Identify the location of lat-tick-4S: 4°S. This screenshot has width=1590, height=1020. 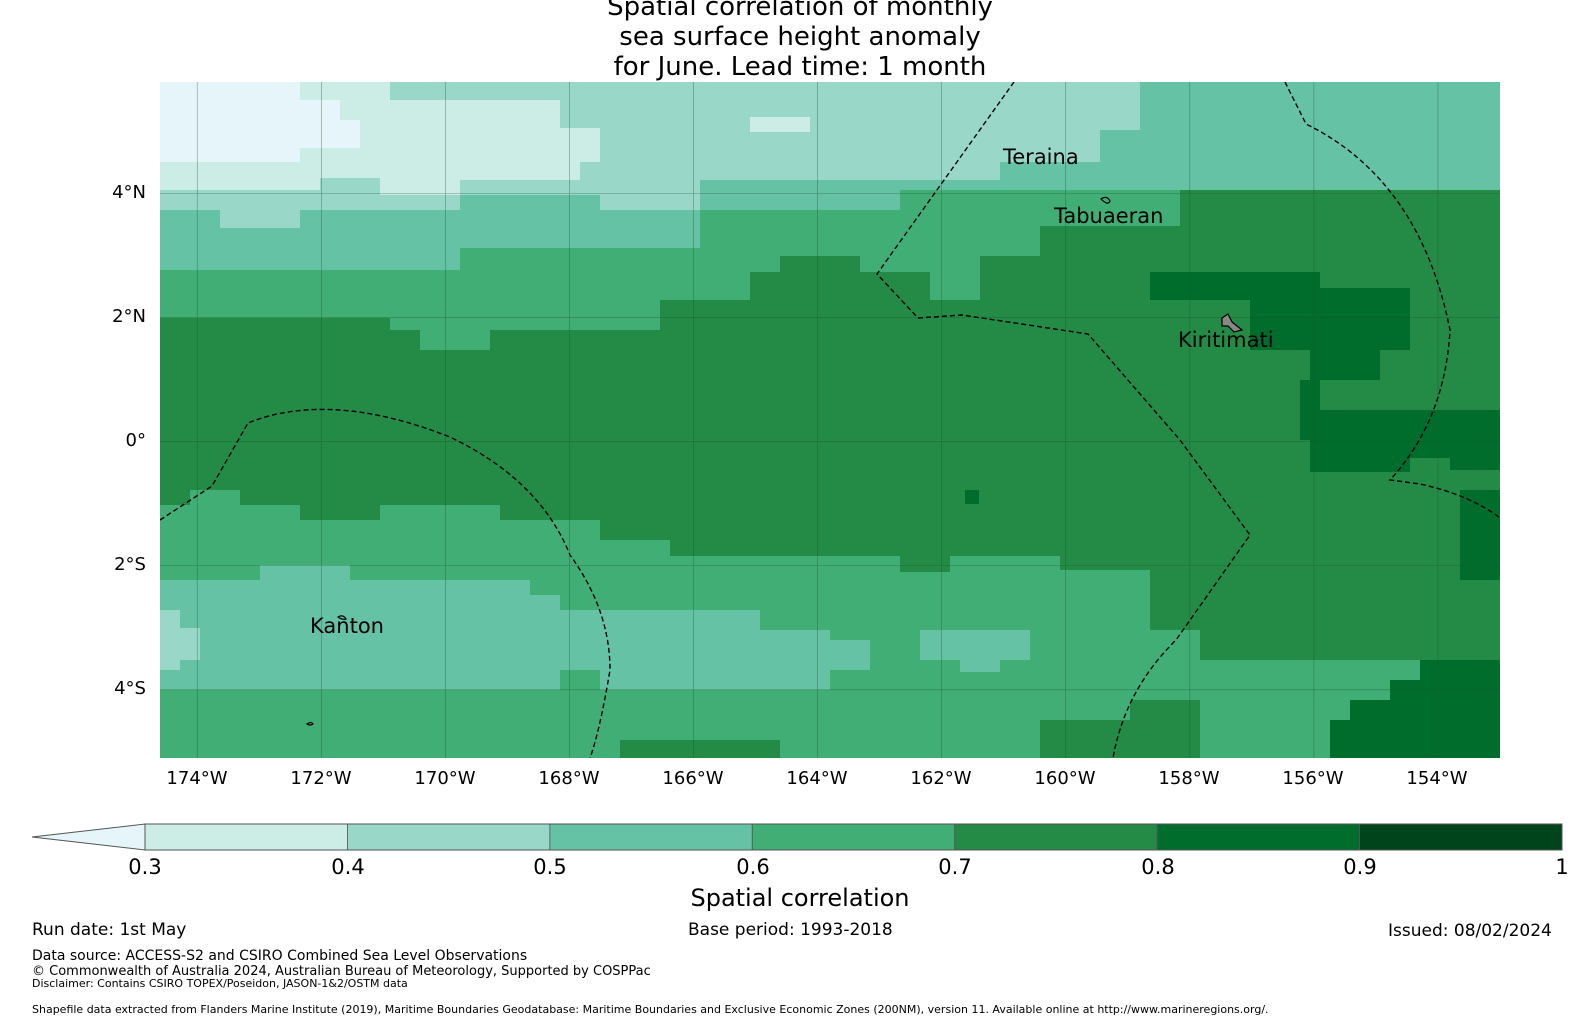
(130, 688).